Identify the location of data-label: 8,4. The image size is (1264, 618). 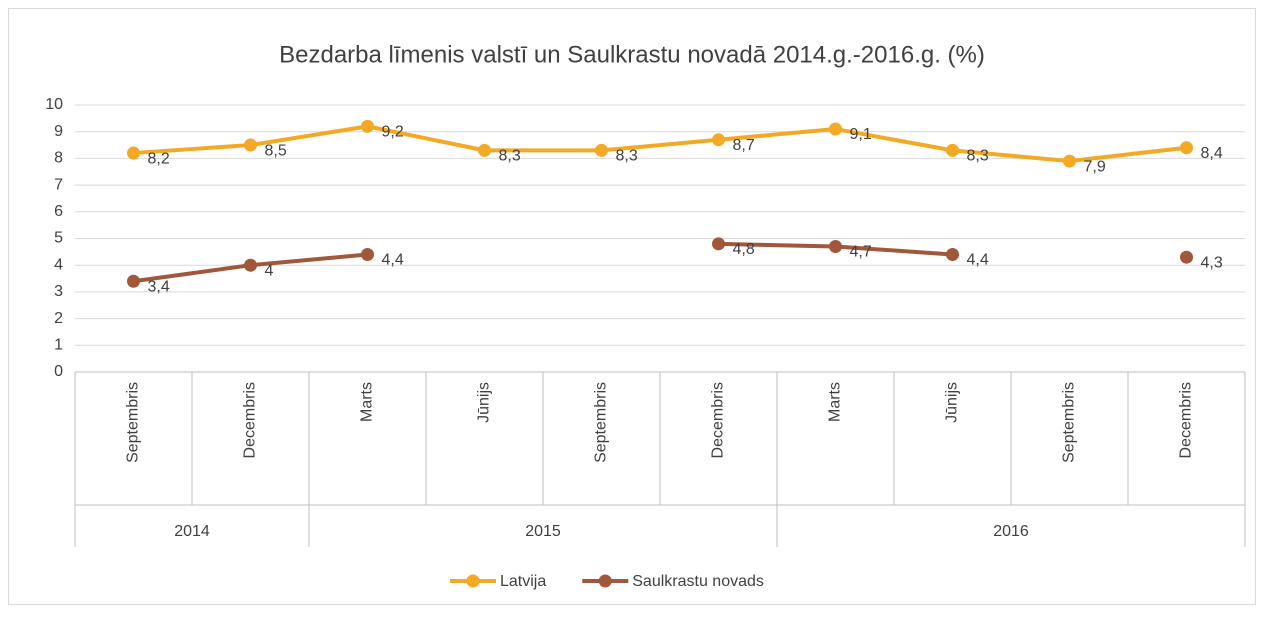
(1212, 153).